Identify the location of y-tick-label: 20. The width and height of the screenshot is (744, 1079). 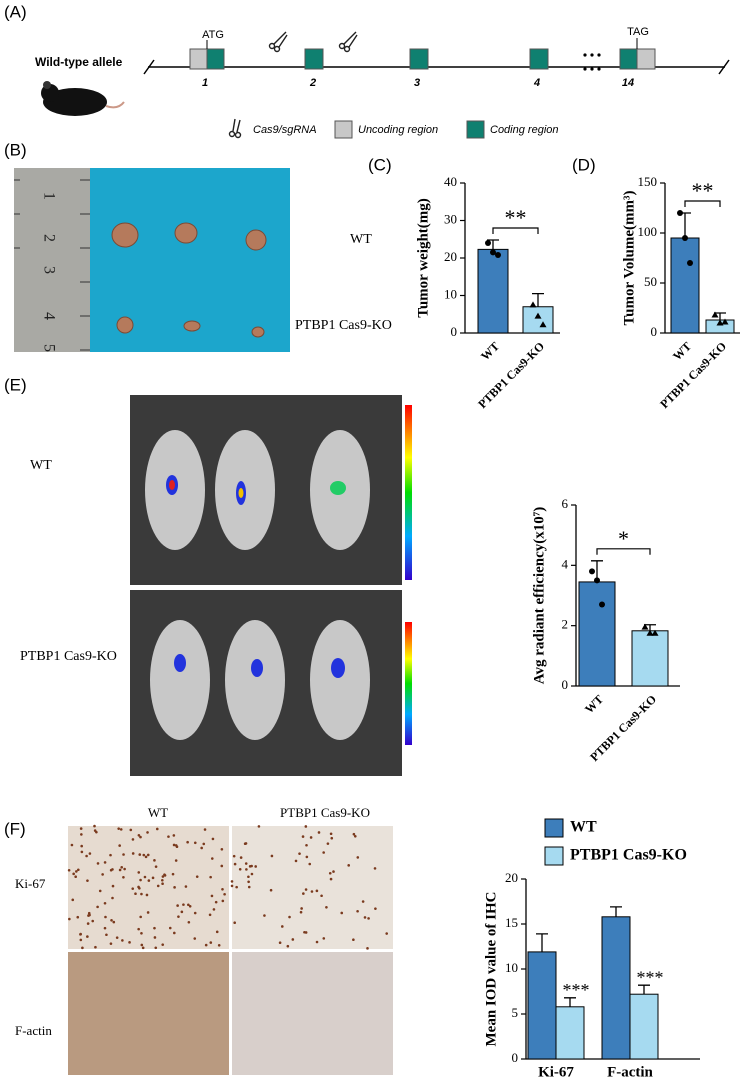
(450, 256).